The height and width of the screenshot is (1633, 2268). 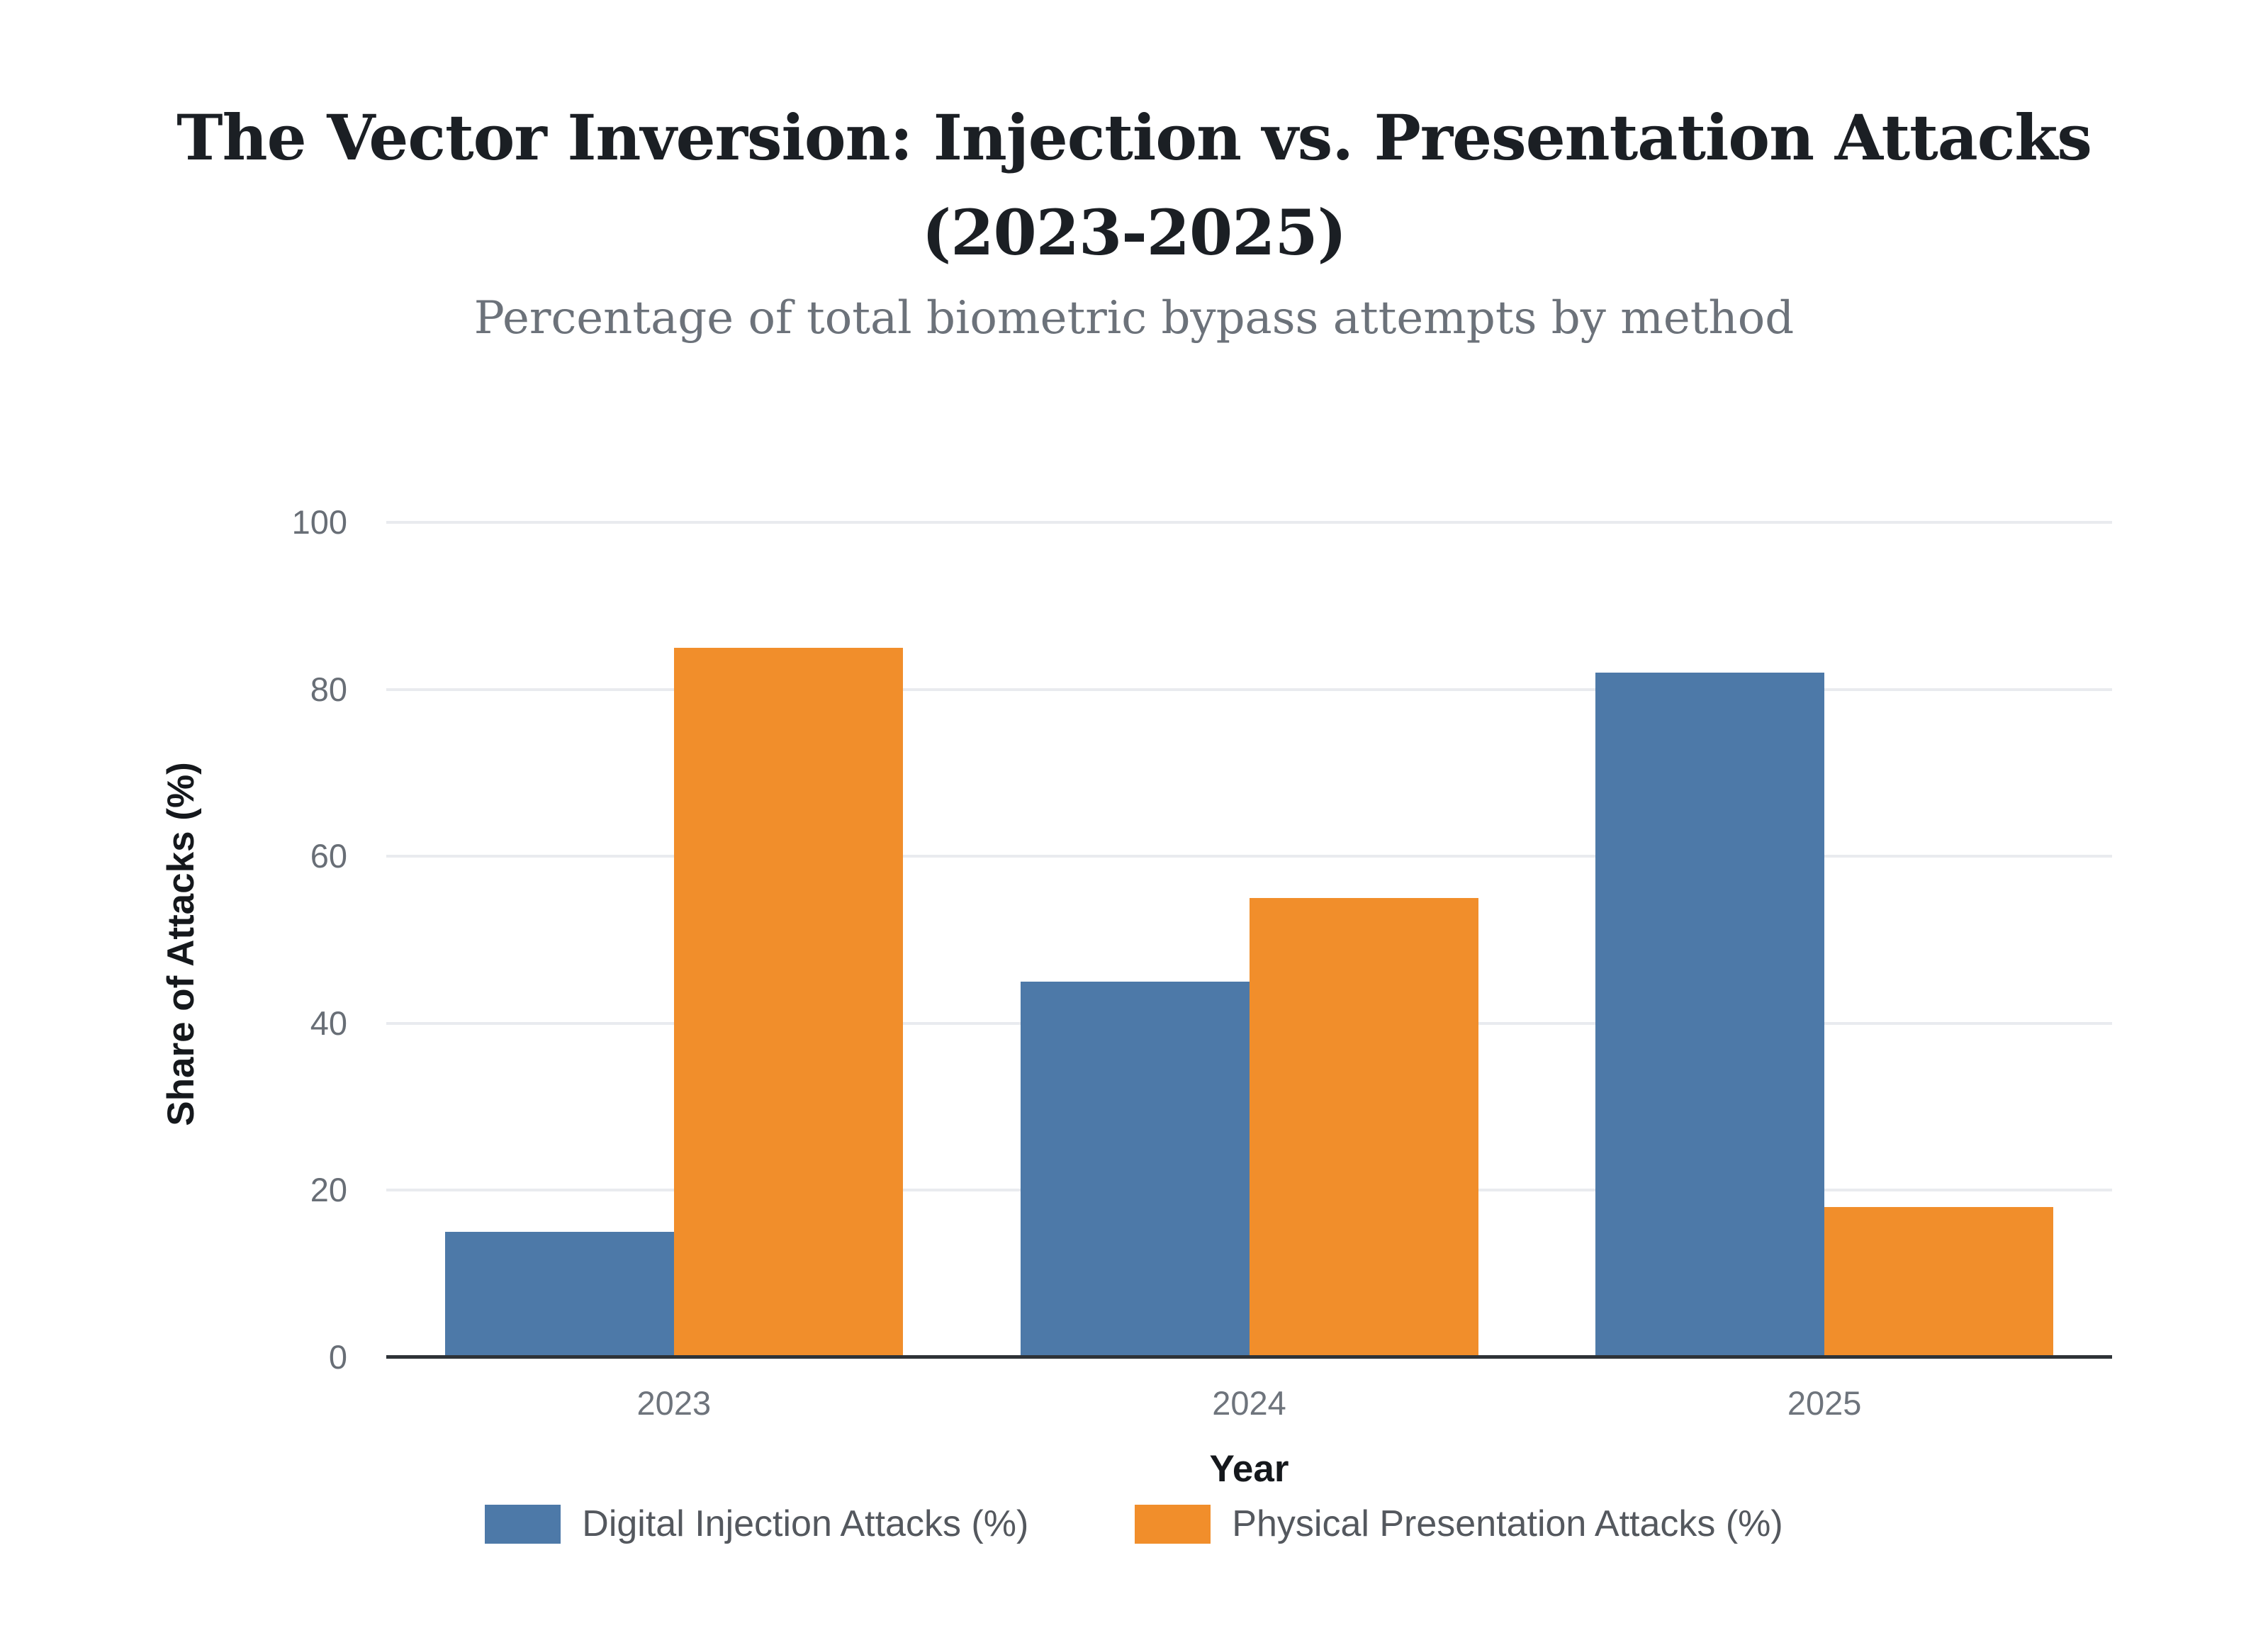 What do you see at coordinates (1507, 1523) in the screenshot?
I see `legend-label-physical-presentation: Physical Presentation Attacks (%)` at bounding box center [1507, 1523].